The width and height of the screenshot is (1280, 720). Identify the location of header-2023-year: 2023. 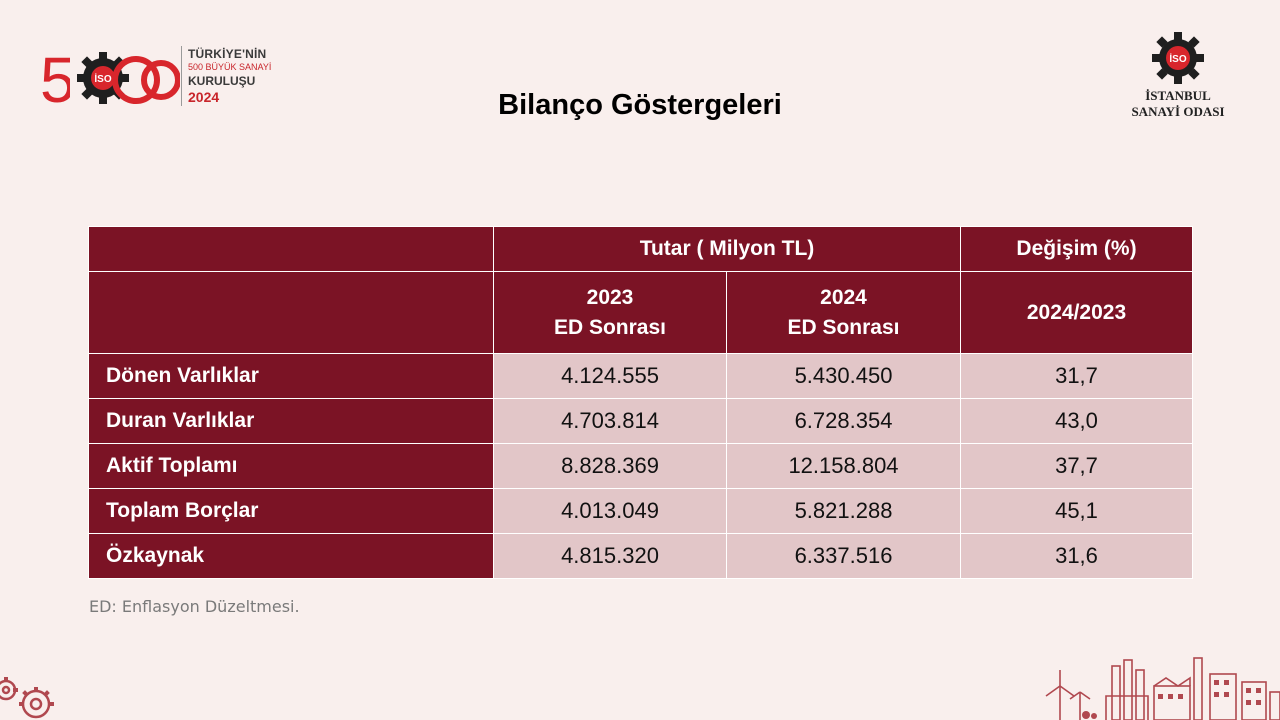
(610, 297).